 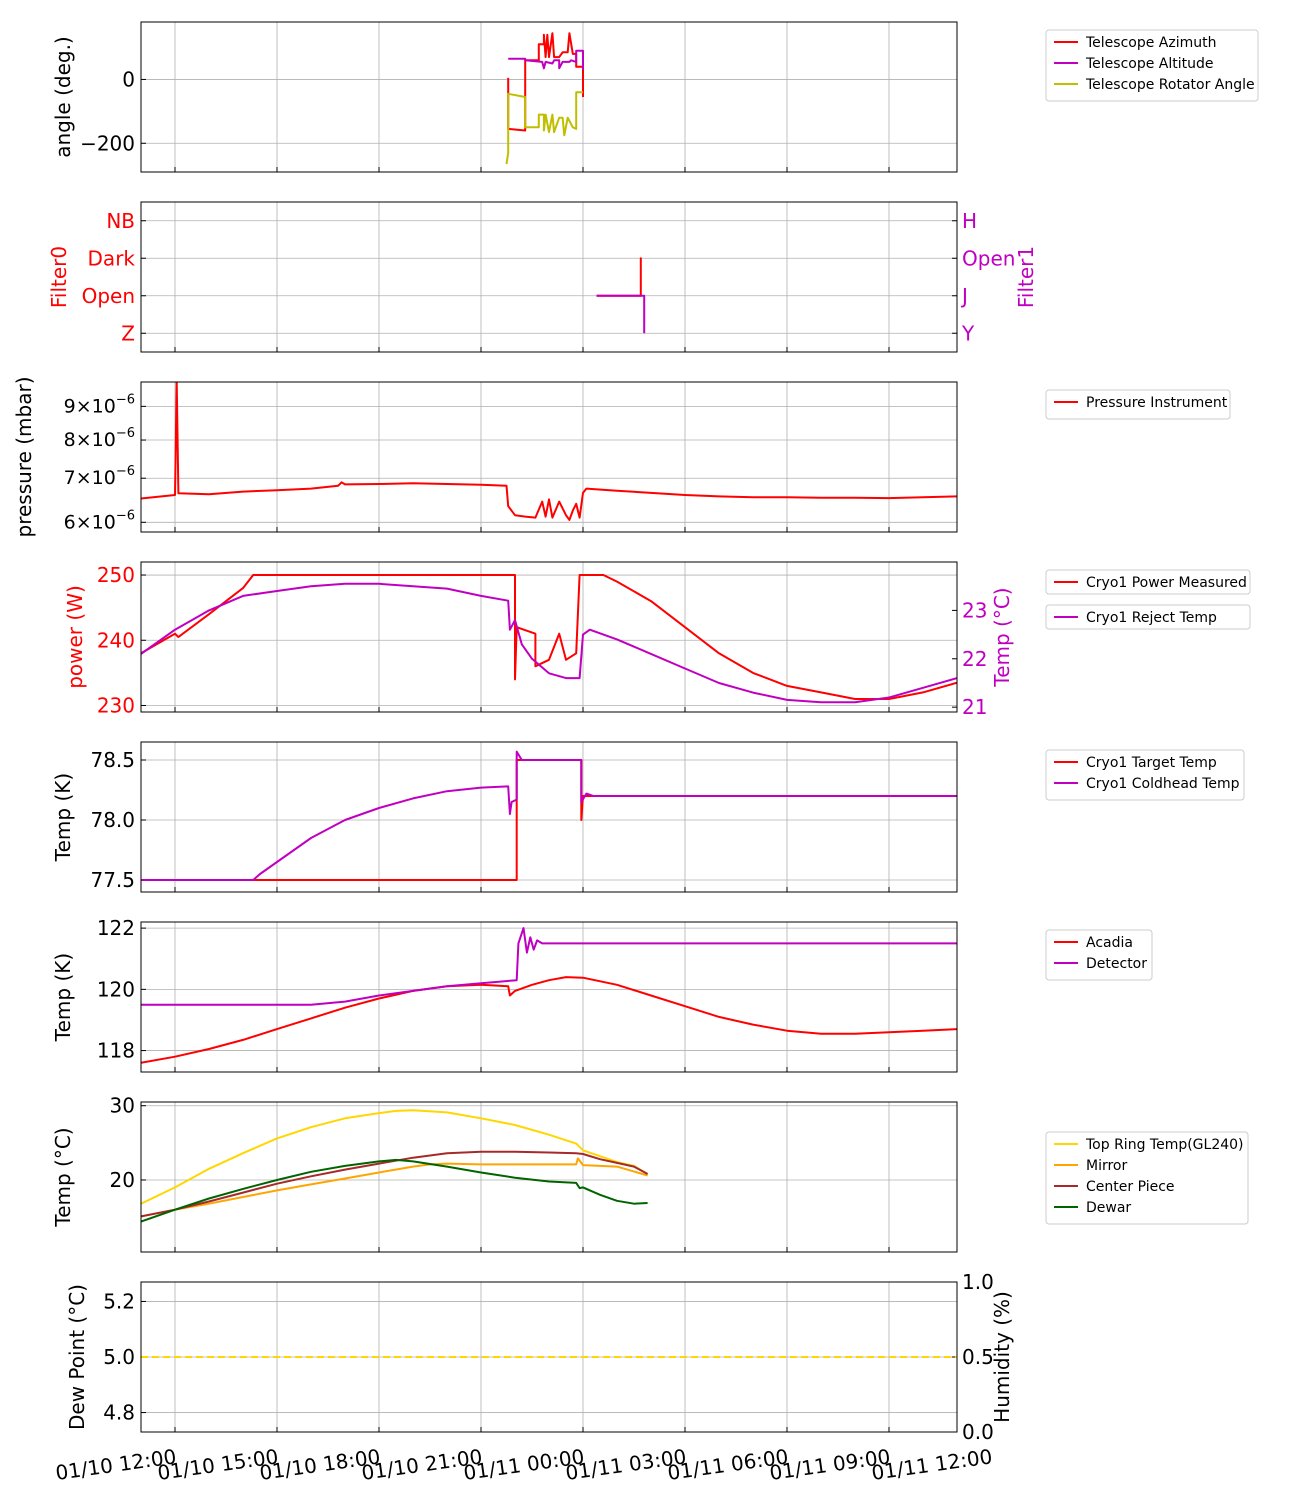 What do you see at coordinates (1157, 403) in the screenshot?
I see `legend-label: Pressure Instrument` at bounding box center [1157, 403].